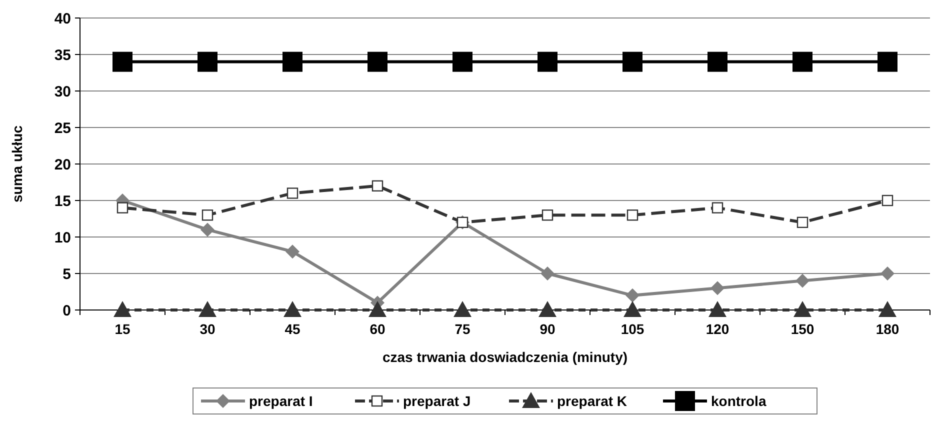  I want to click on y-axis-title: suma ukłuc, so click(17, 164).